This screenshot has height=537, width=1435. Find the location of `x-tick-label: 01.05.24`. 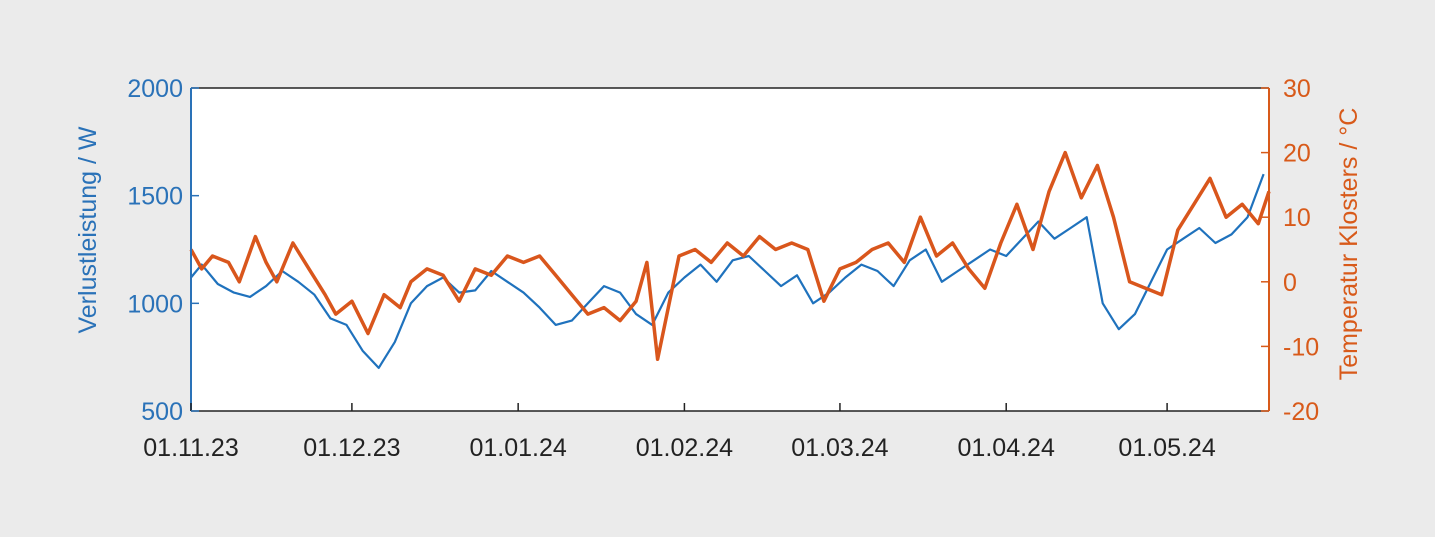

x-tick-label: 01.05.24 is located at coordinates (1166, 448).